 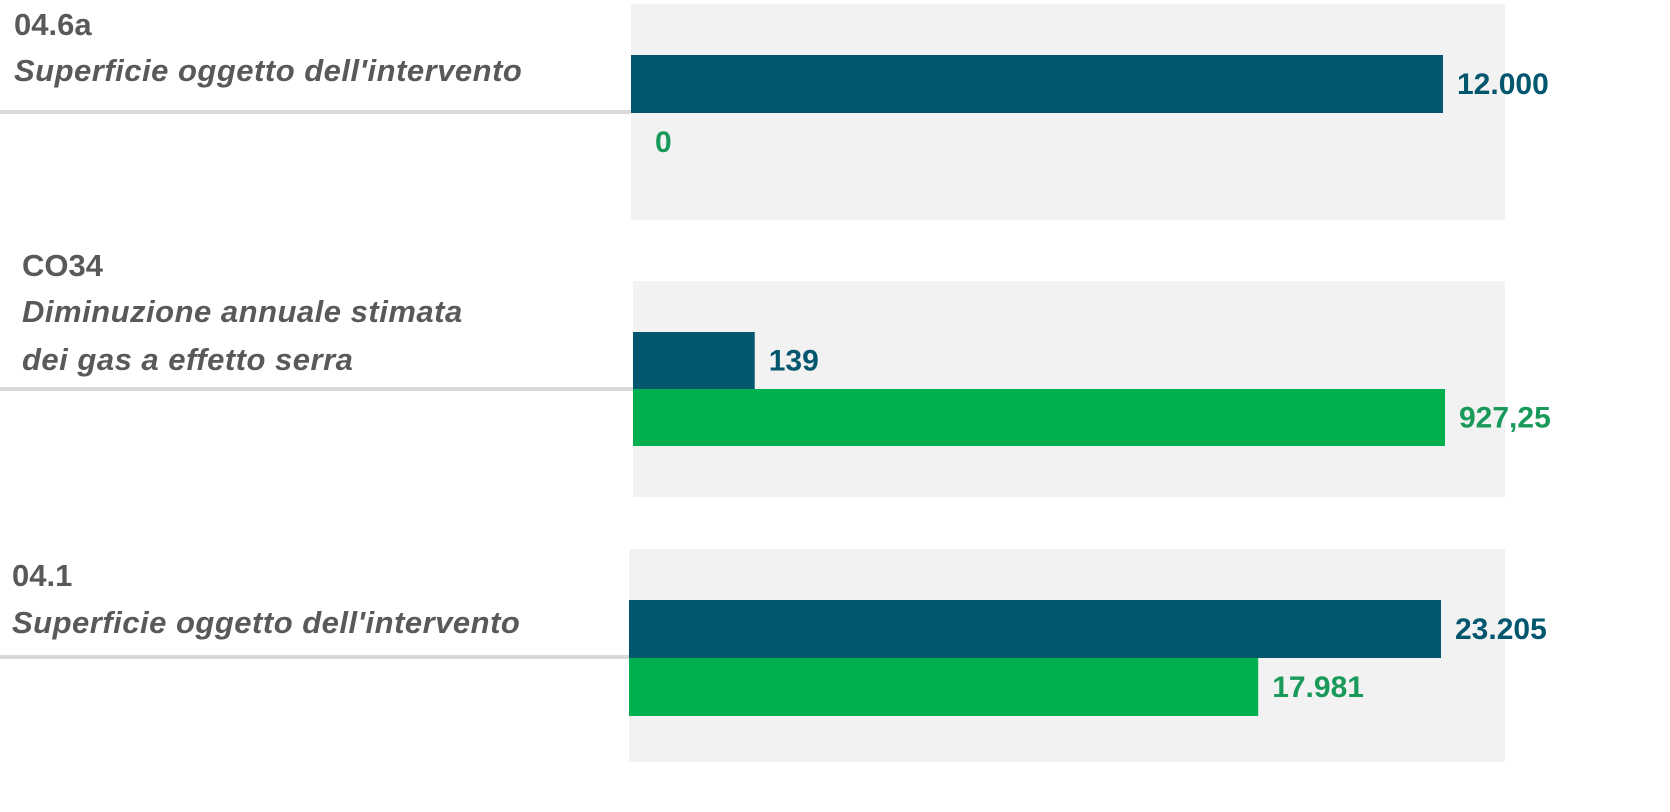 What do you see at coordinates (187, 359) in the screenshot?
I see `indicator-description: dei gas a effetto serra` at bounding box center [187, 359].